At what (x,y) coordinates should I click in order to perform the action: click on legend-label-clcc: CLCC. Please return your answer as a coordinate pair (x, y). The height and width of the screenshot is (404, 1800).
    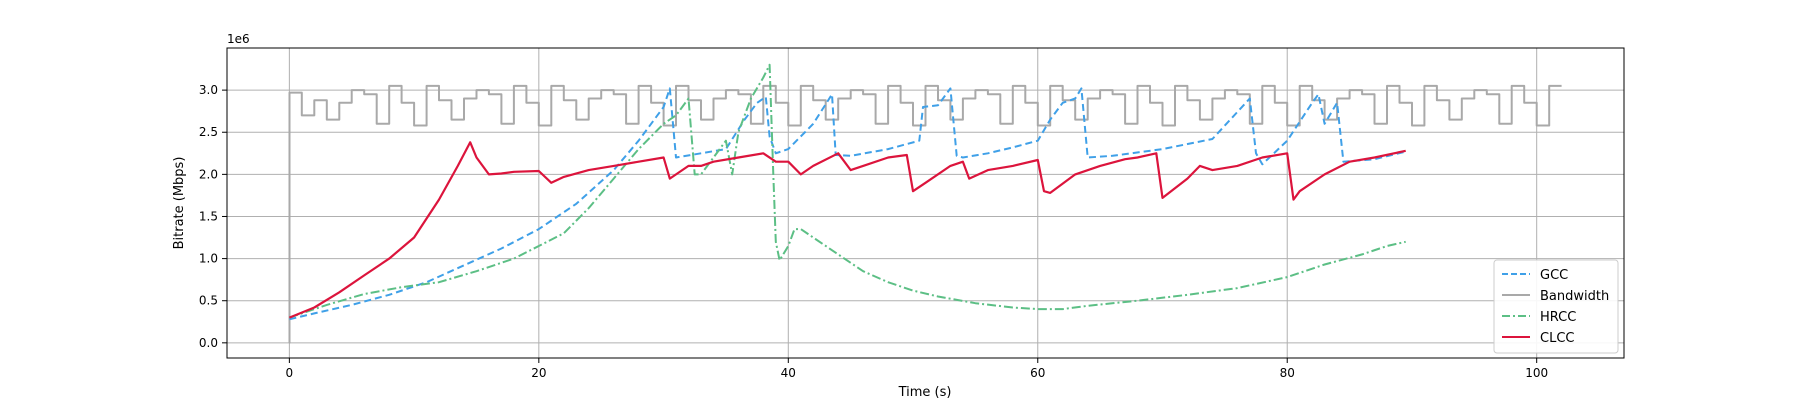
    Looking at the image, I should click on (1557, 338).